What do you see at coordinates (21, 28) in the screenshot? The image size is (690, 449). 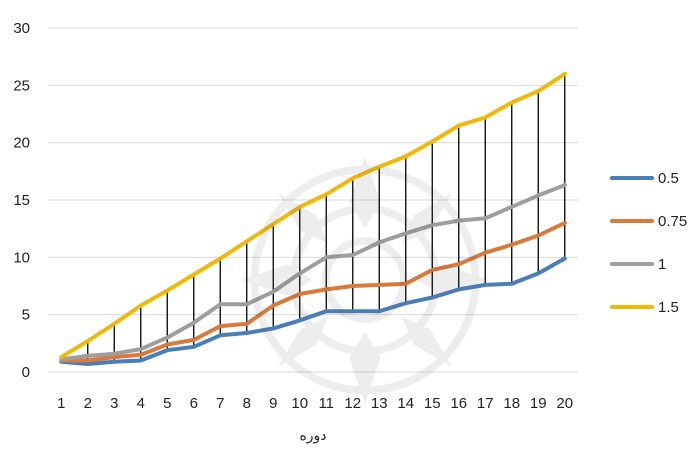 I see `y-tick-label-30: 30` at bounding box center [21, 28].